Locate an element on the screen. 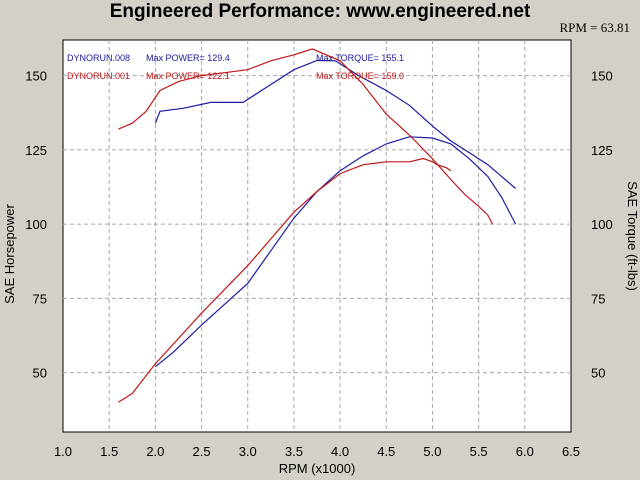  x-tick-label: 4.5 is located at coordinates (386, 451).